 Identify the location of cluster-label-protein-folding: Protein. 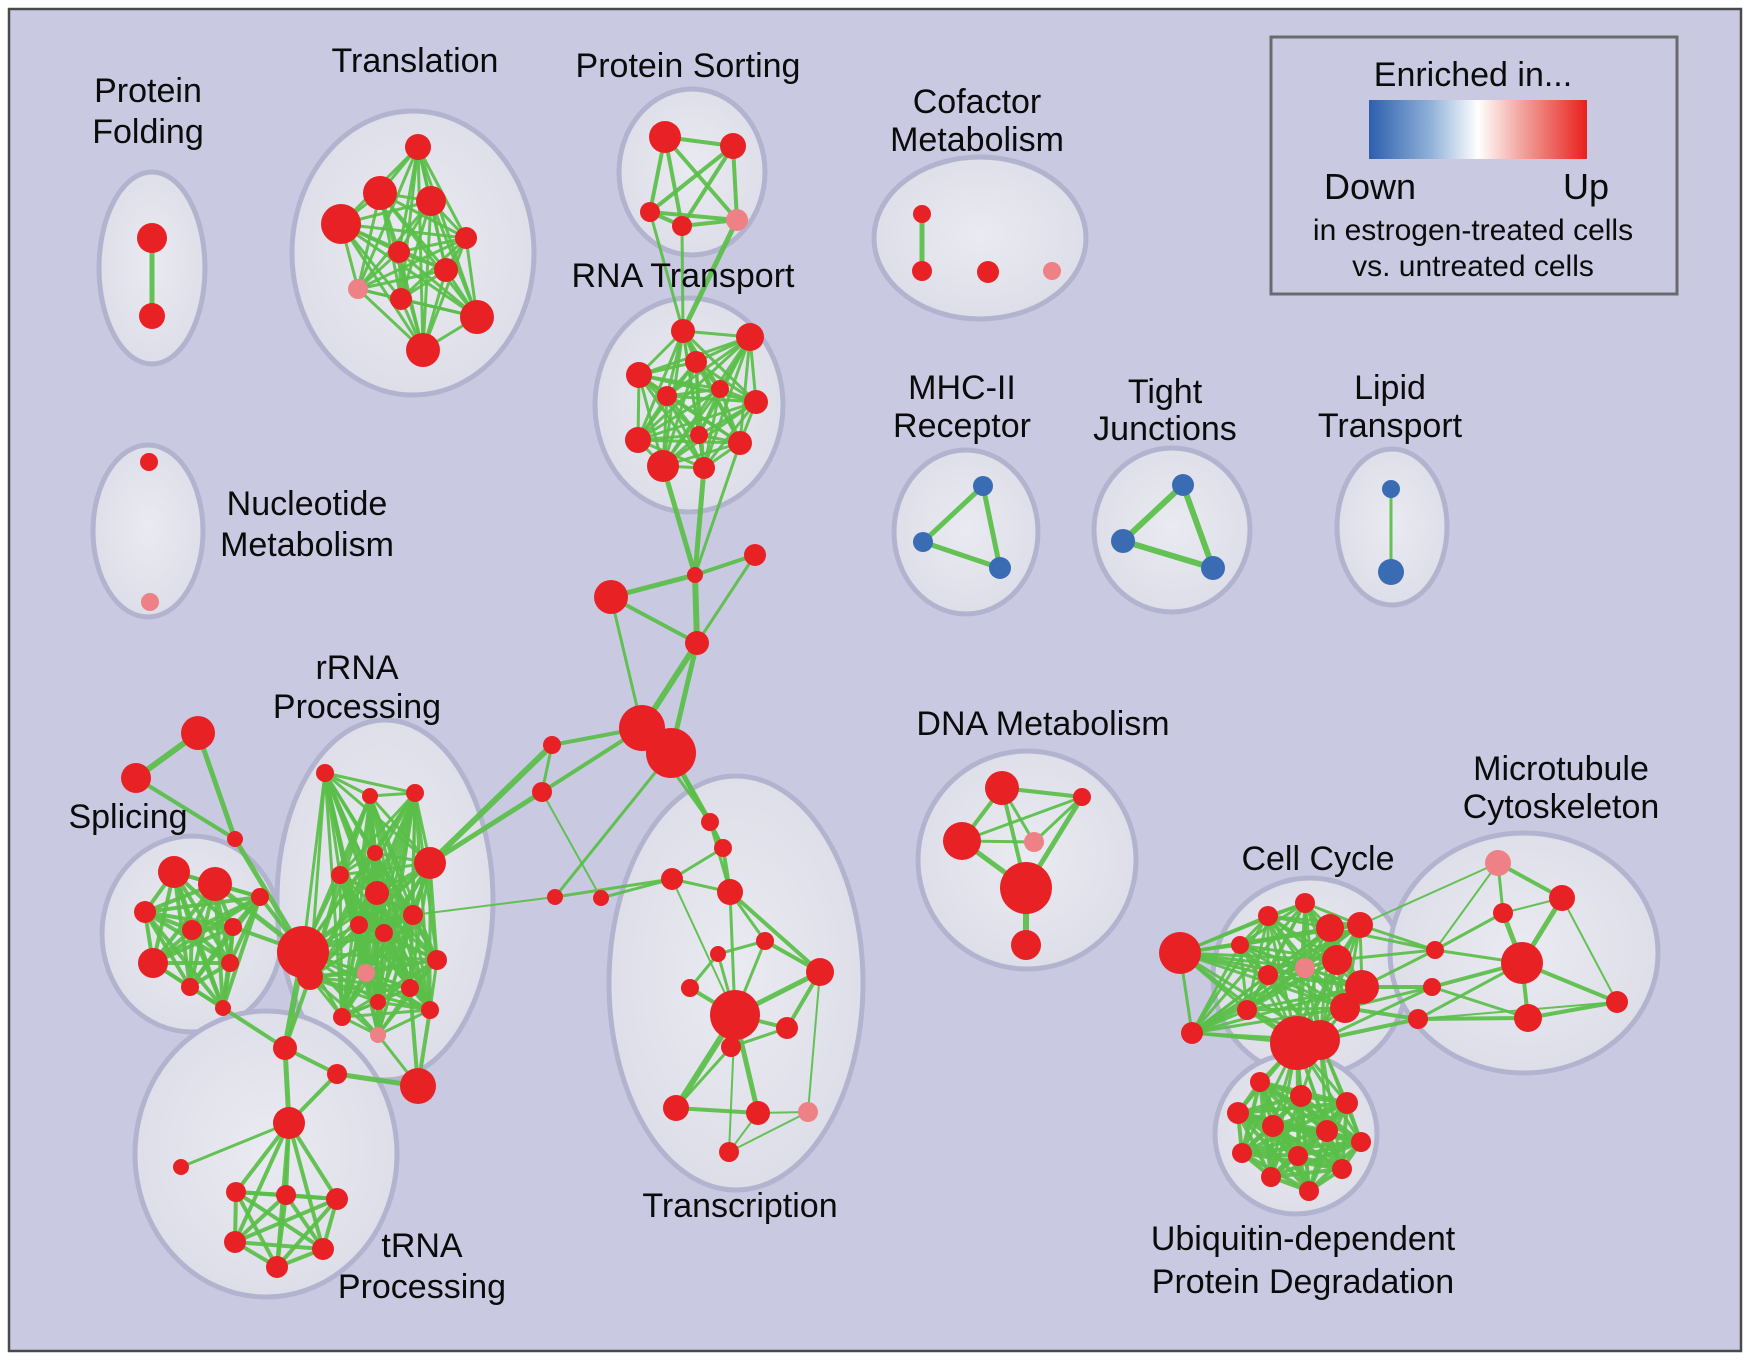
(148, 91).